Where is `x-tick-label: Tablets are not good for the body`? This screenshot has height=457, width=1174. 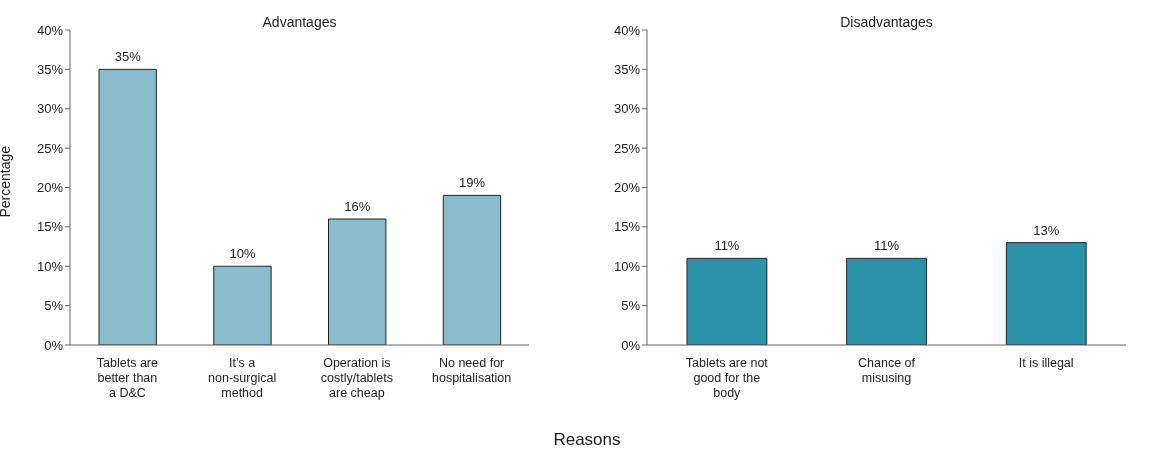 x-tick-label: Tablets are not good for the body is located at coordinates (727, 378).